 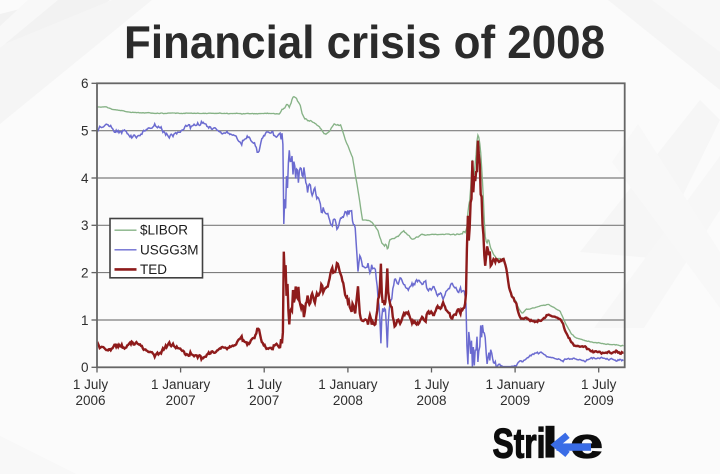 I want to click on svg-text: 2006, so click(x=90, y=400).